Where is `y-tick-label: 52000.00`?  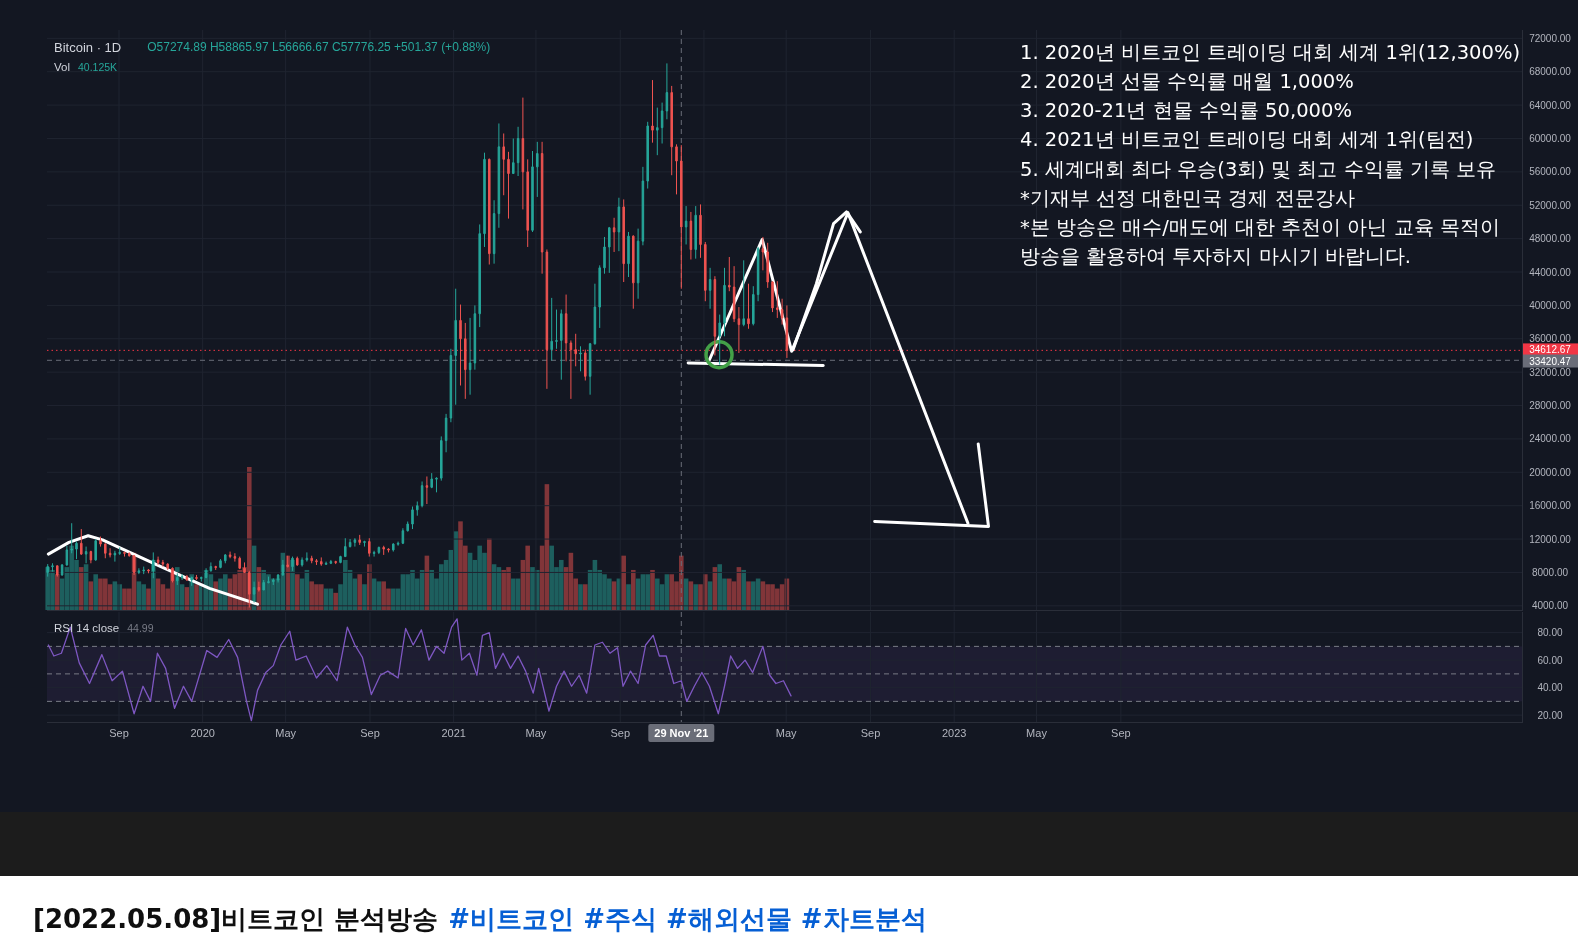
y-tick-label: 52000.00 is located at coordinates (1550, 205).